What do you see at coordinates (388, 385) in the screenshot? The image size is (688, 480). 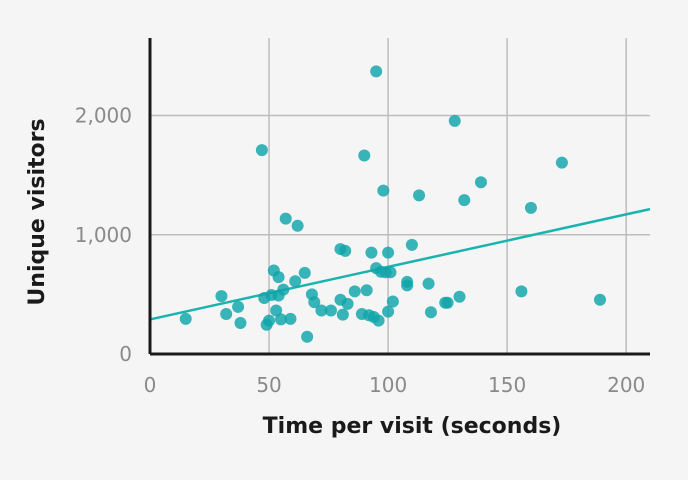 I see `x-tick-label: 100` at bounding box center [388, 385].